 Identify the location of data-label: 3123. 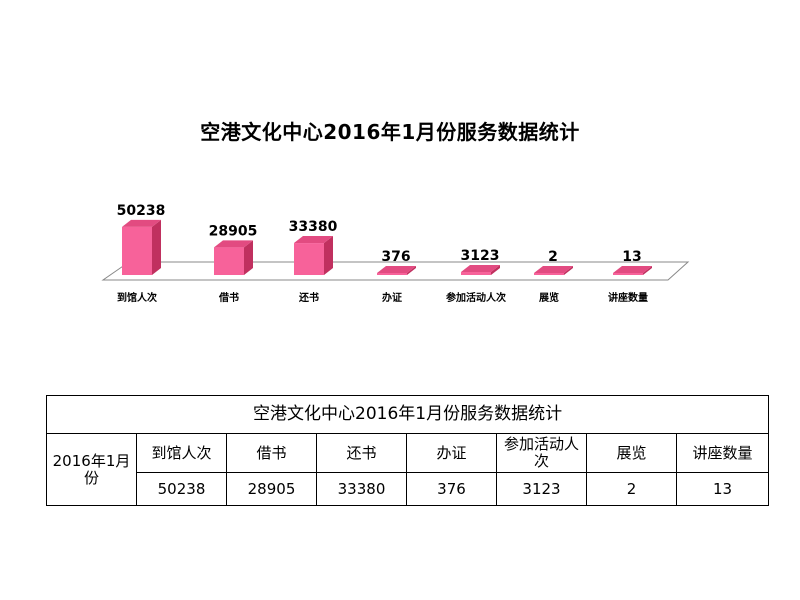
(480, 256).